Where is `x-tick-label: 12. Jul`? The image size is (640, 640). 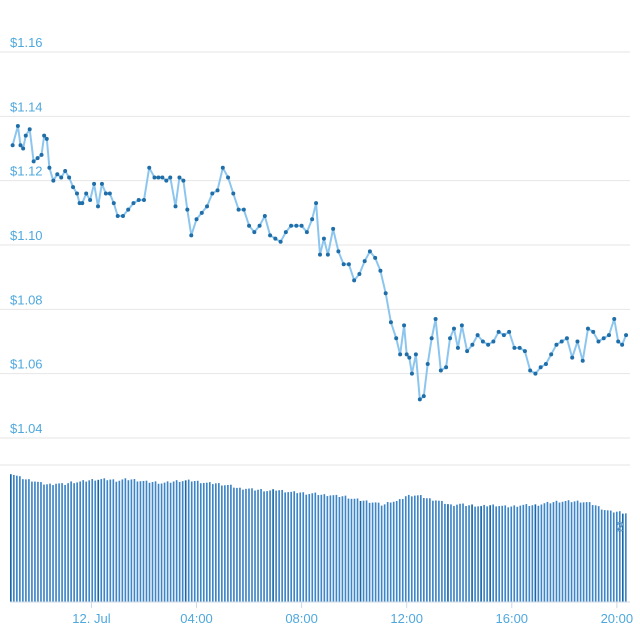
x-tick-label: 12. Jul is located at coordinates (91, 618).